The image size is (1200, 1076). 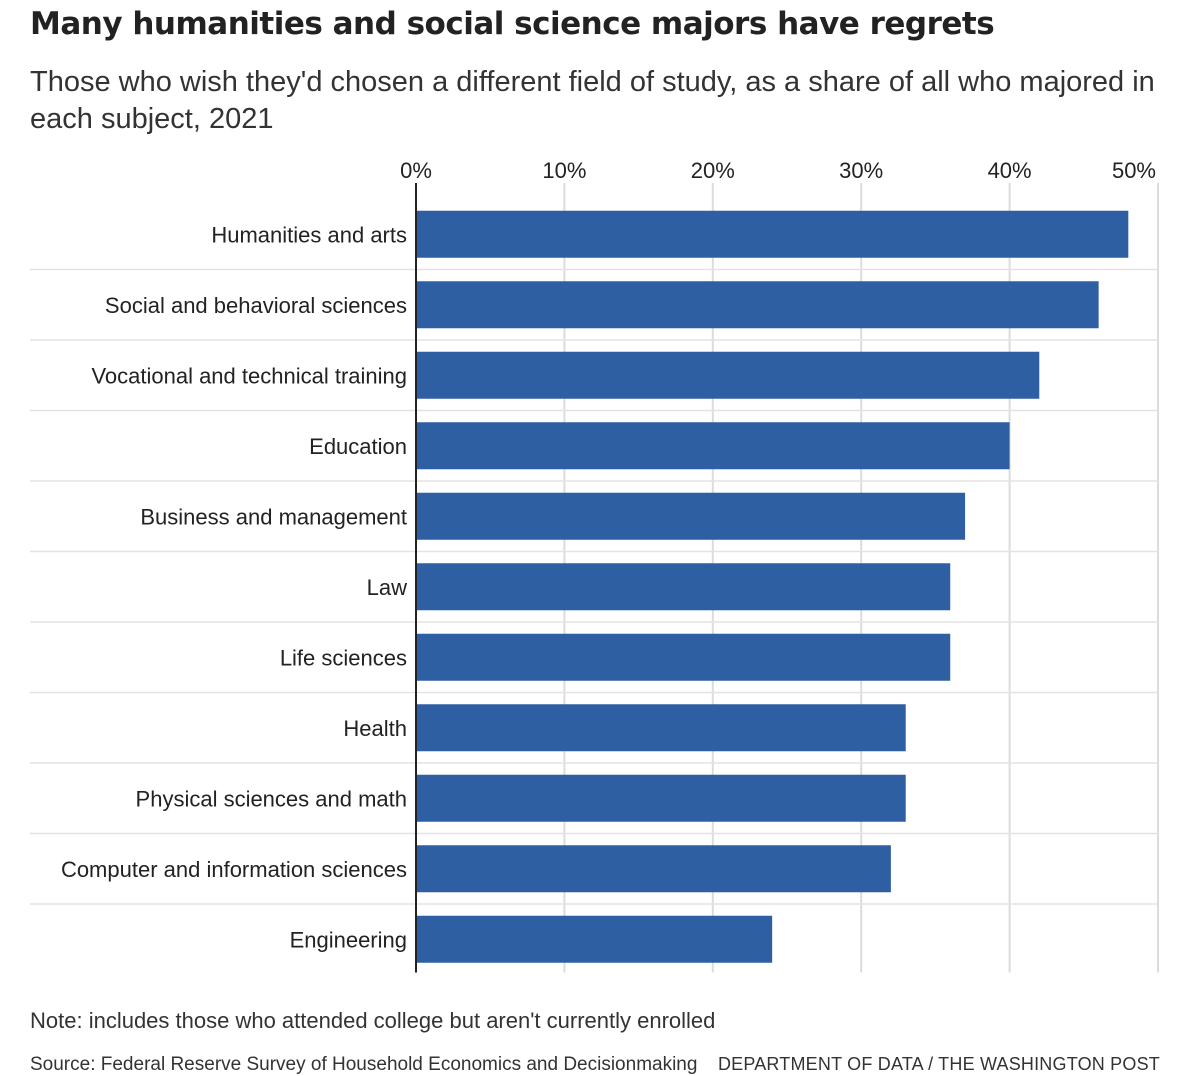 I want to click on x-tick-label: 0%, so click(x=416, y=170).